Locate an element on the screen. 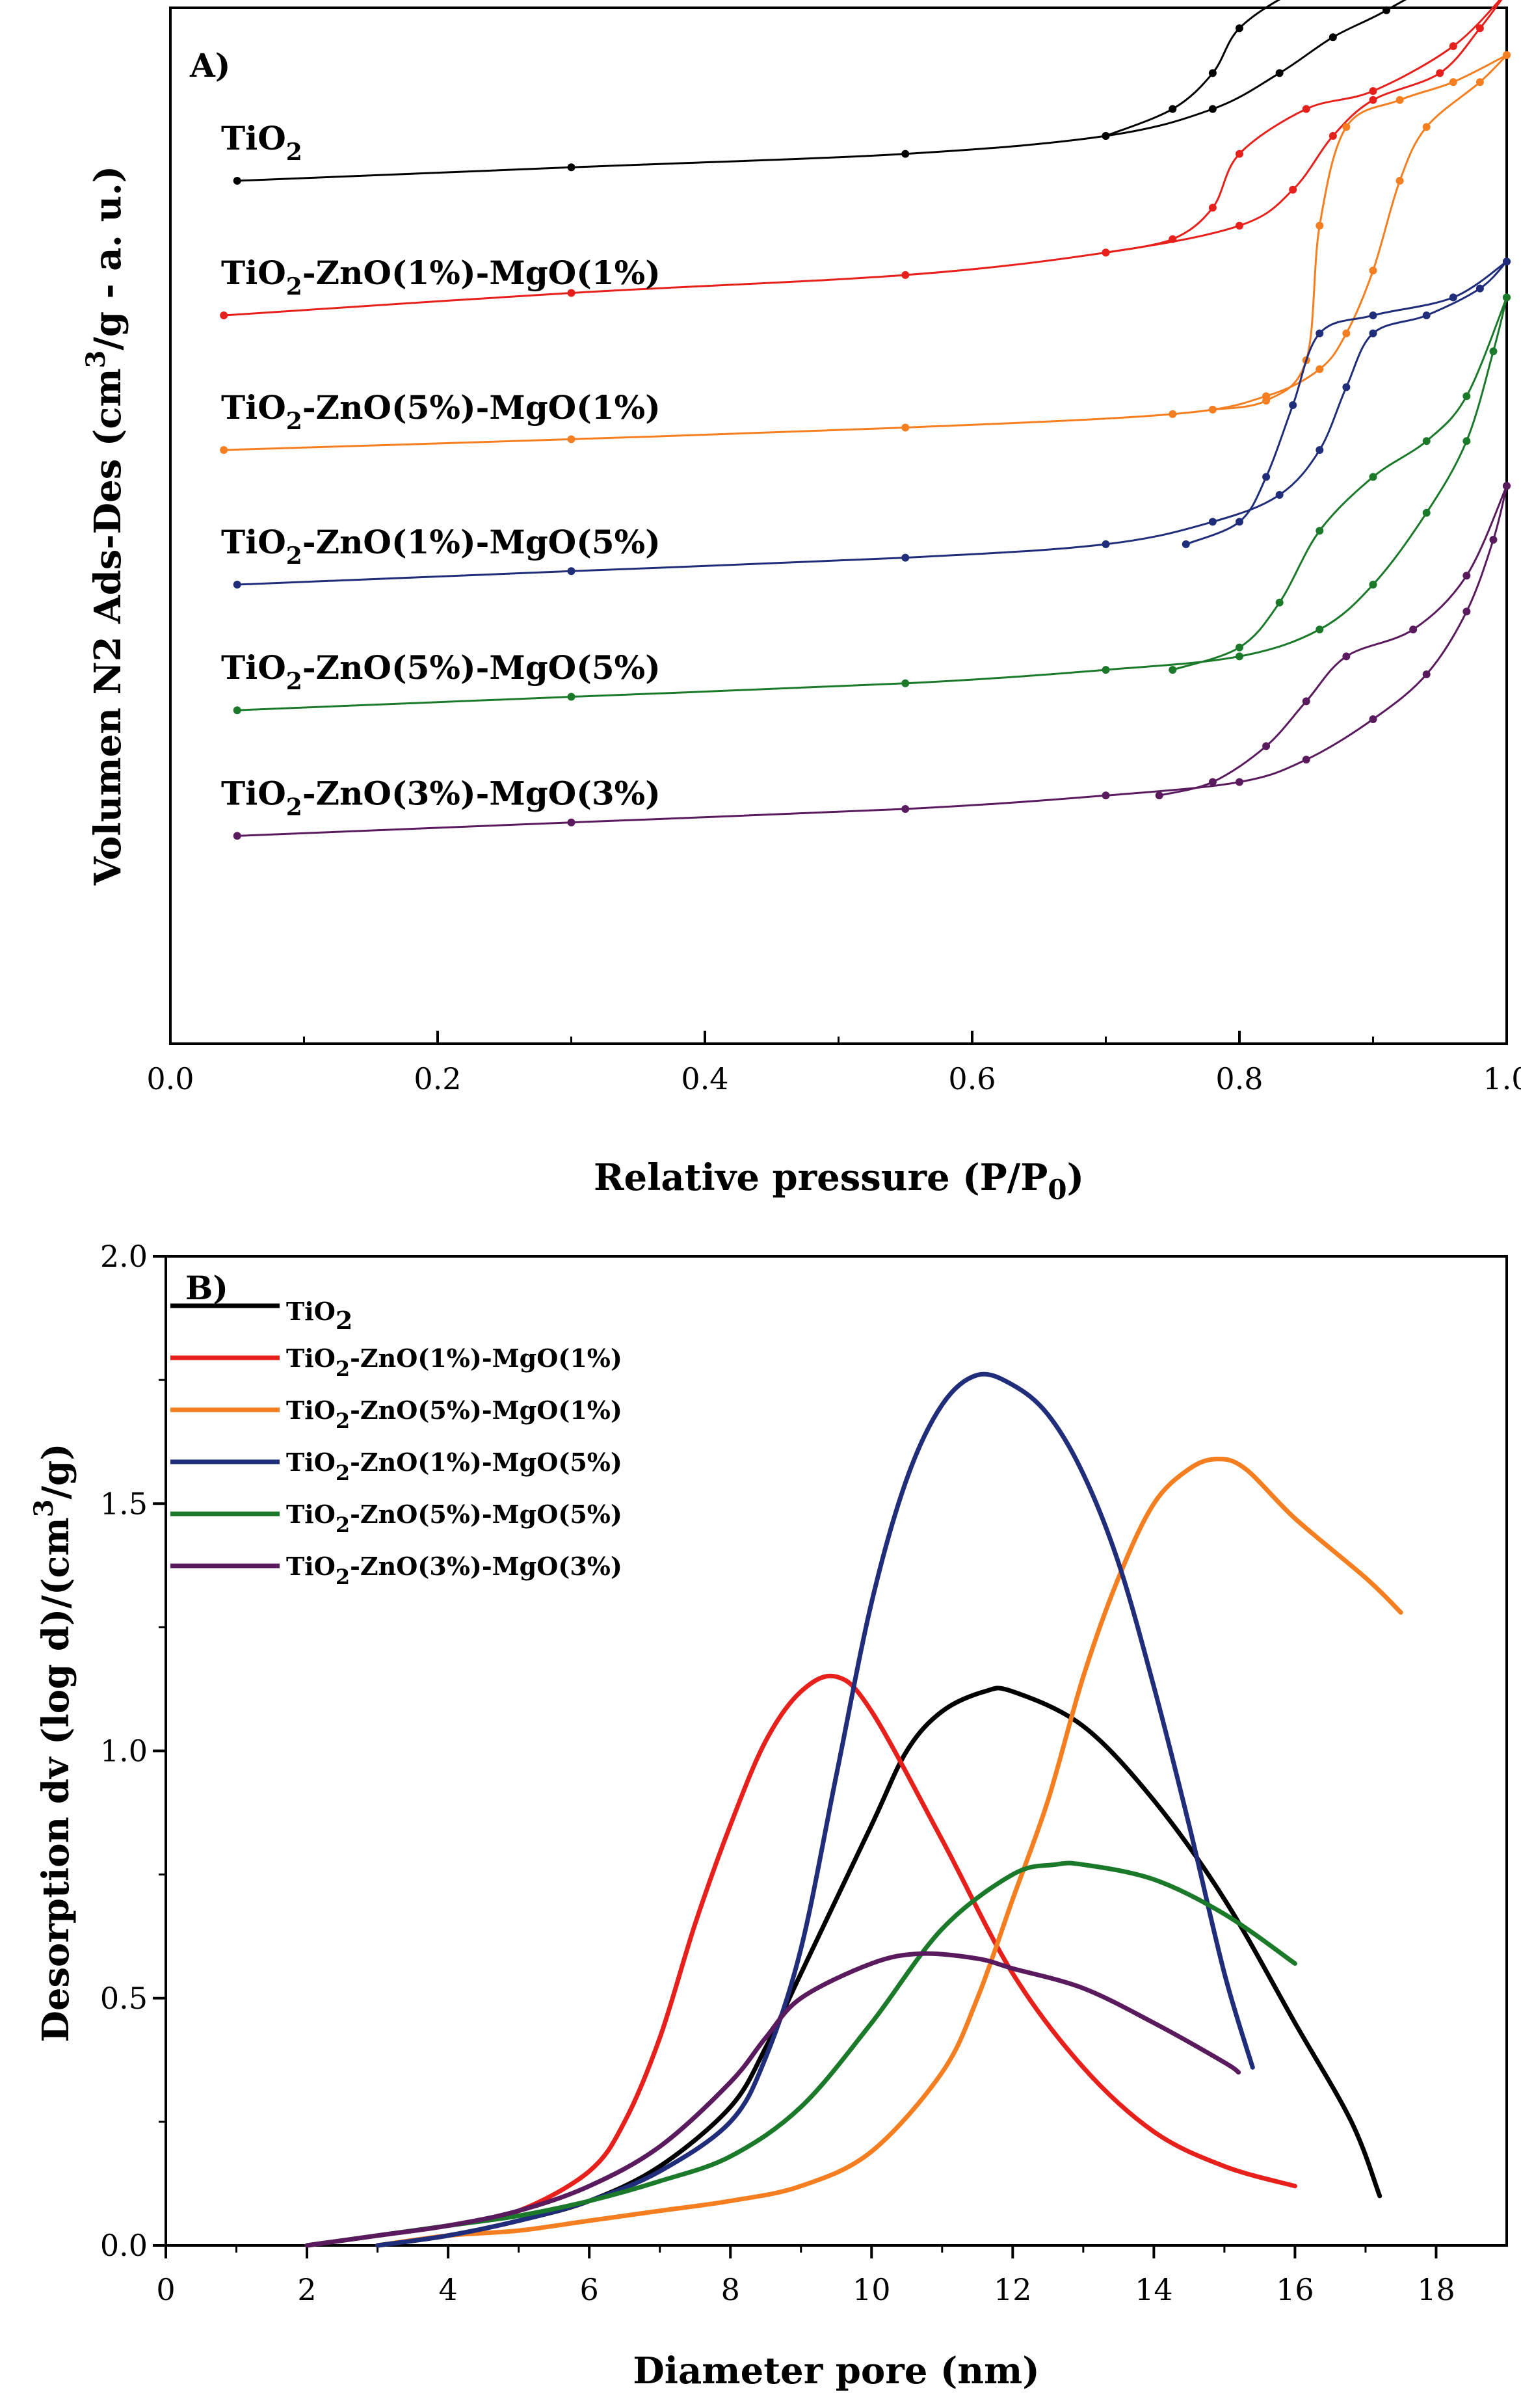  x-tick-label: 8 is located at coordinates (730, 2289).